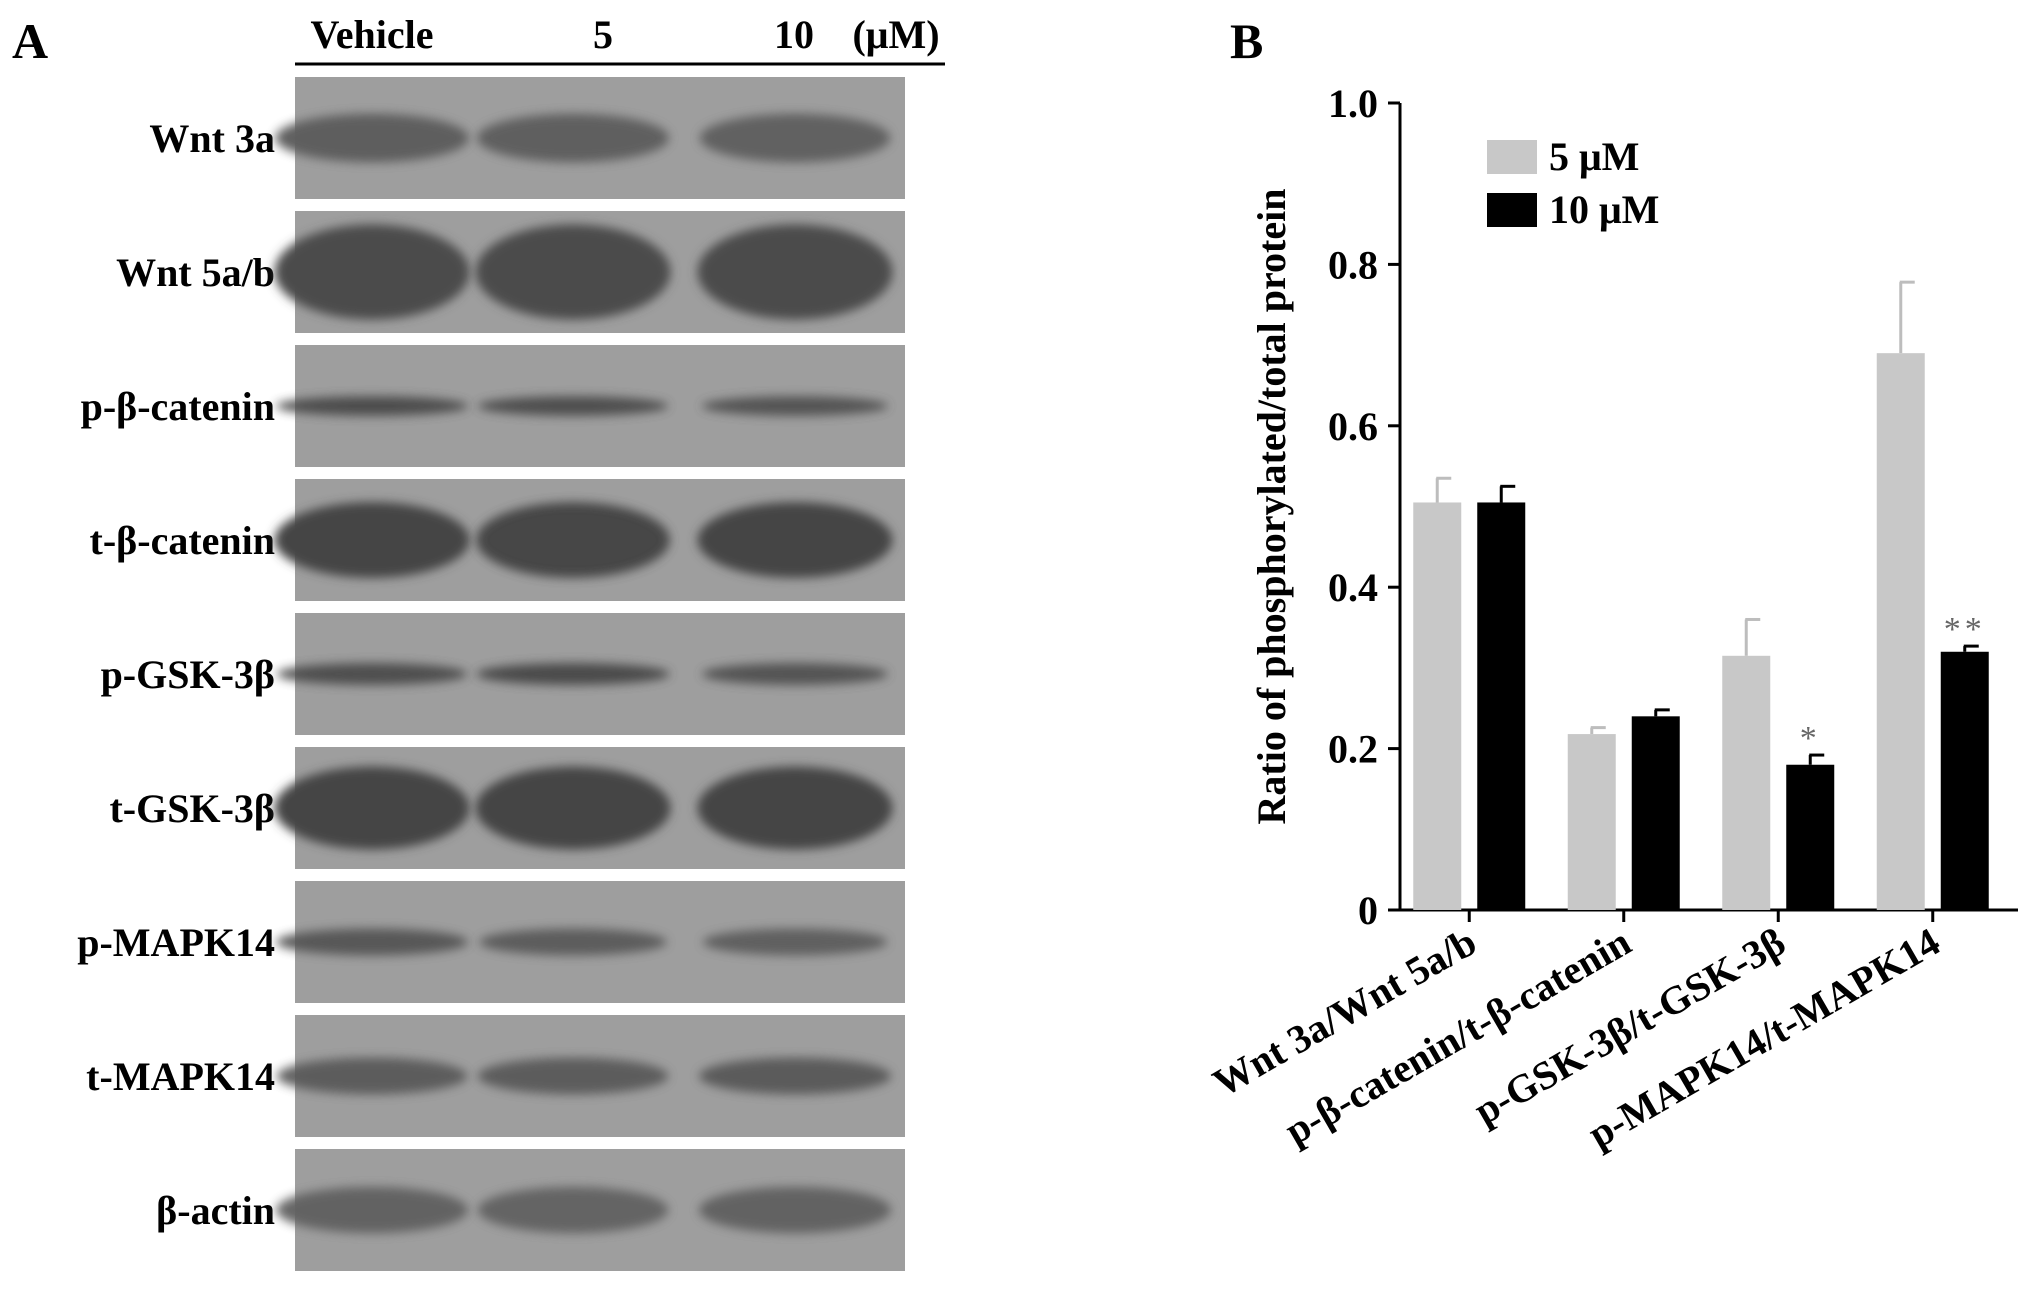  Describe the element at coordinates (1573, 183) in the screenshot. I see `chart-legend: 5 μM 10 μM` at that location.